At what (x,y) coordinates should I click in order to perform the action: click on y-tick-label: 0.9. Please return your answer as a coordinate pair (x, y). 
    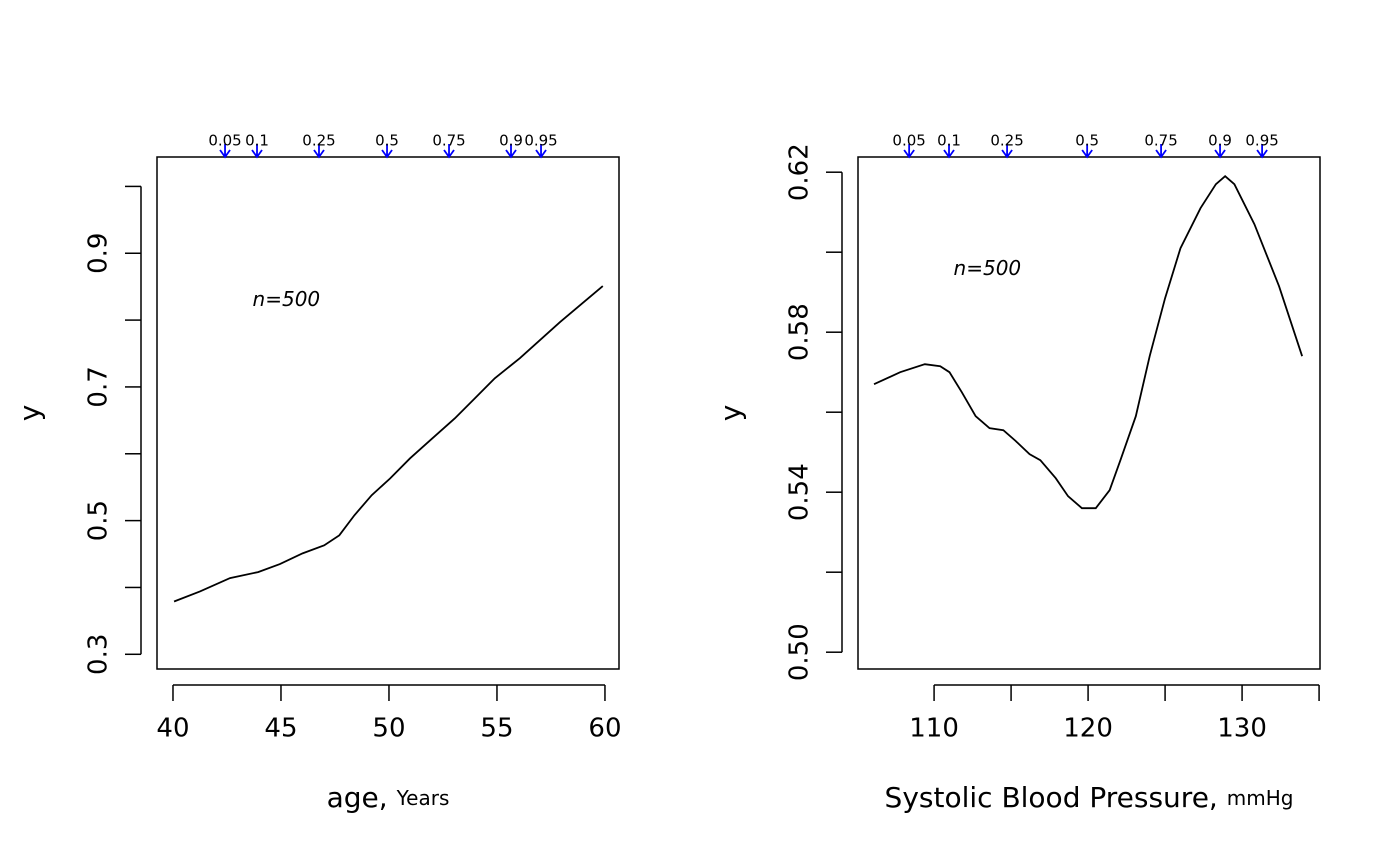
    Looking at the image, I should click on (99, 253).